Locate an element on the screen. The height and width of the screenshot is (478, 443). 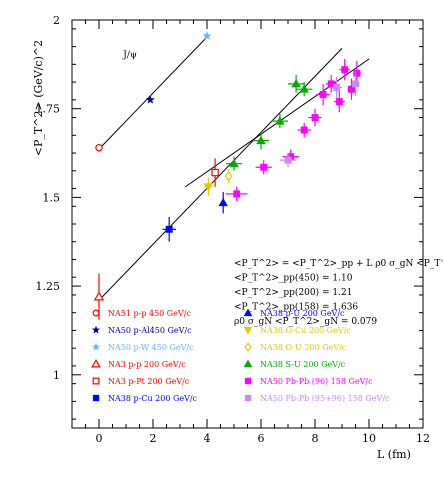
legend-item-2: NA50 p-W 450 GeV/c is located at coordinates (142, 347).